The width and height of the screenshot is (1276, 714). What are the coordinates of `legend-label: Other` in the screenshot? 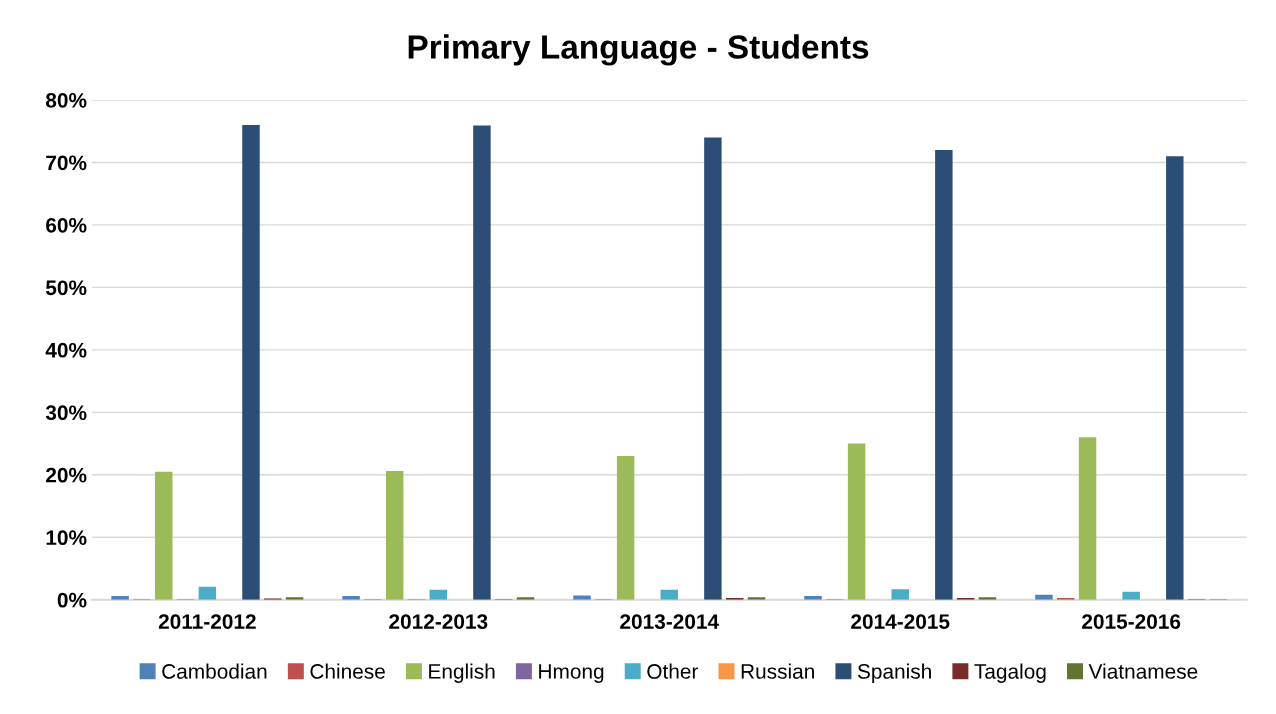 It's located at (673, 671).